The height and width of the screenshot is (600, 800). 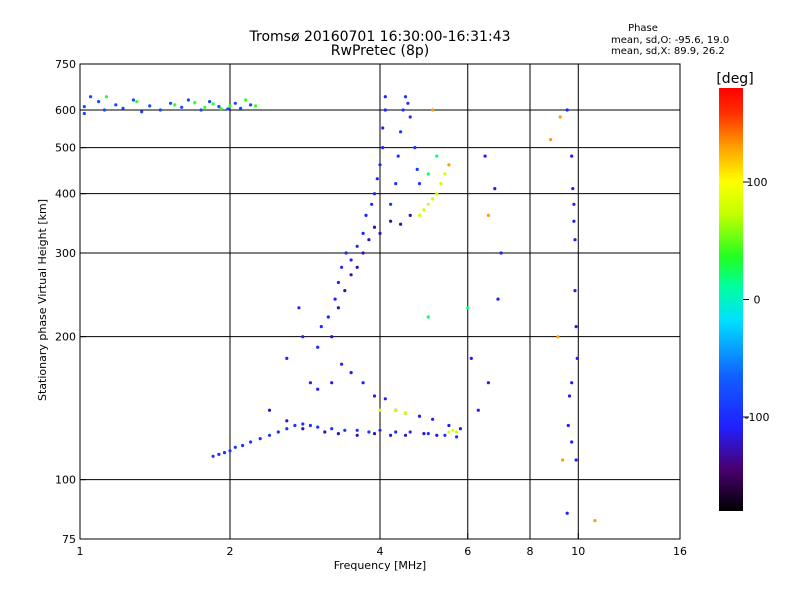 I want to click on colorbar-ticks: 100 0 -100, so click(x=756, y=300).